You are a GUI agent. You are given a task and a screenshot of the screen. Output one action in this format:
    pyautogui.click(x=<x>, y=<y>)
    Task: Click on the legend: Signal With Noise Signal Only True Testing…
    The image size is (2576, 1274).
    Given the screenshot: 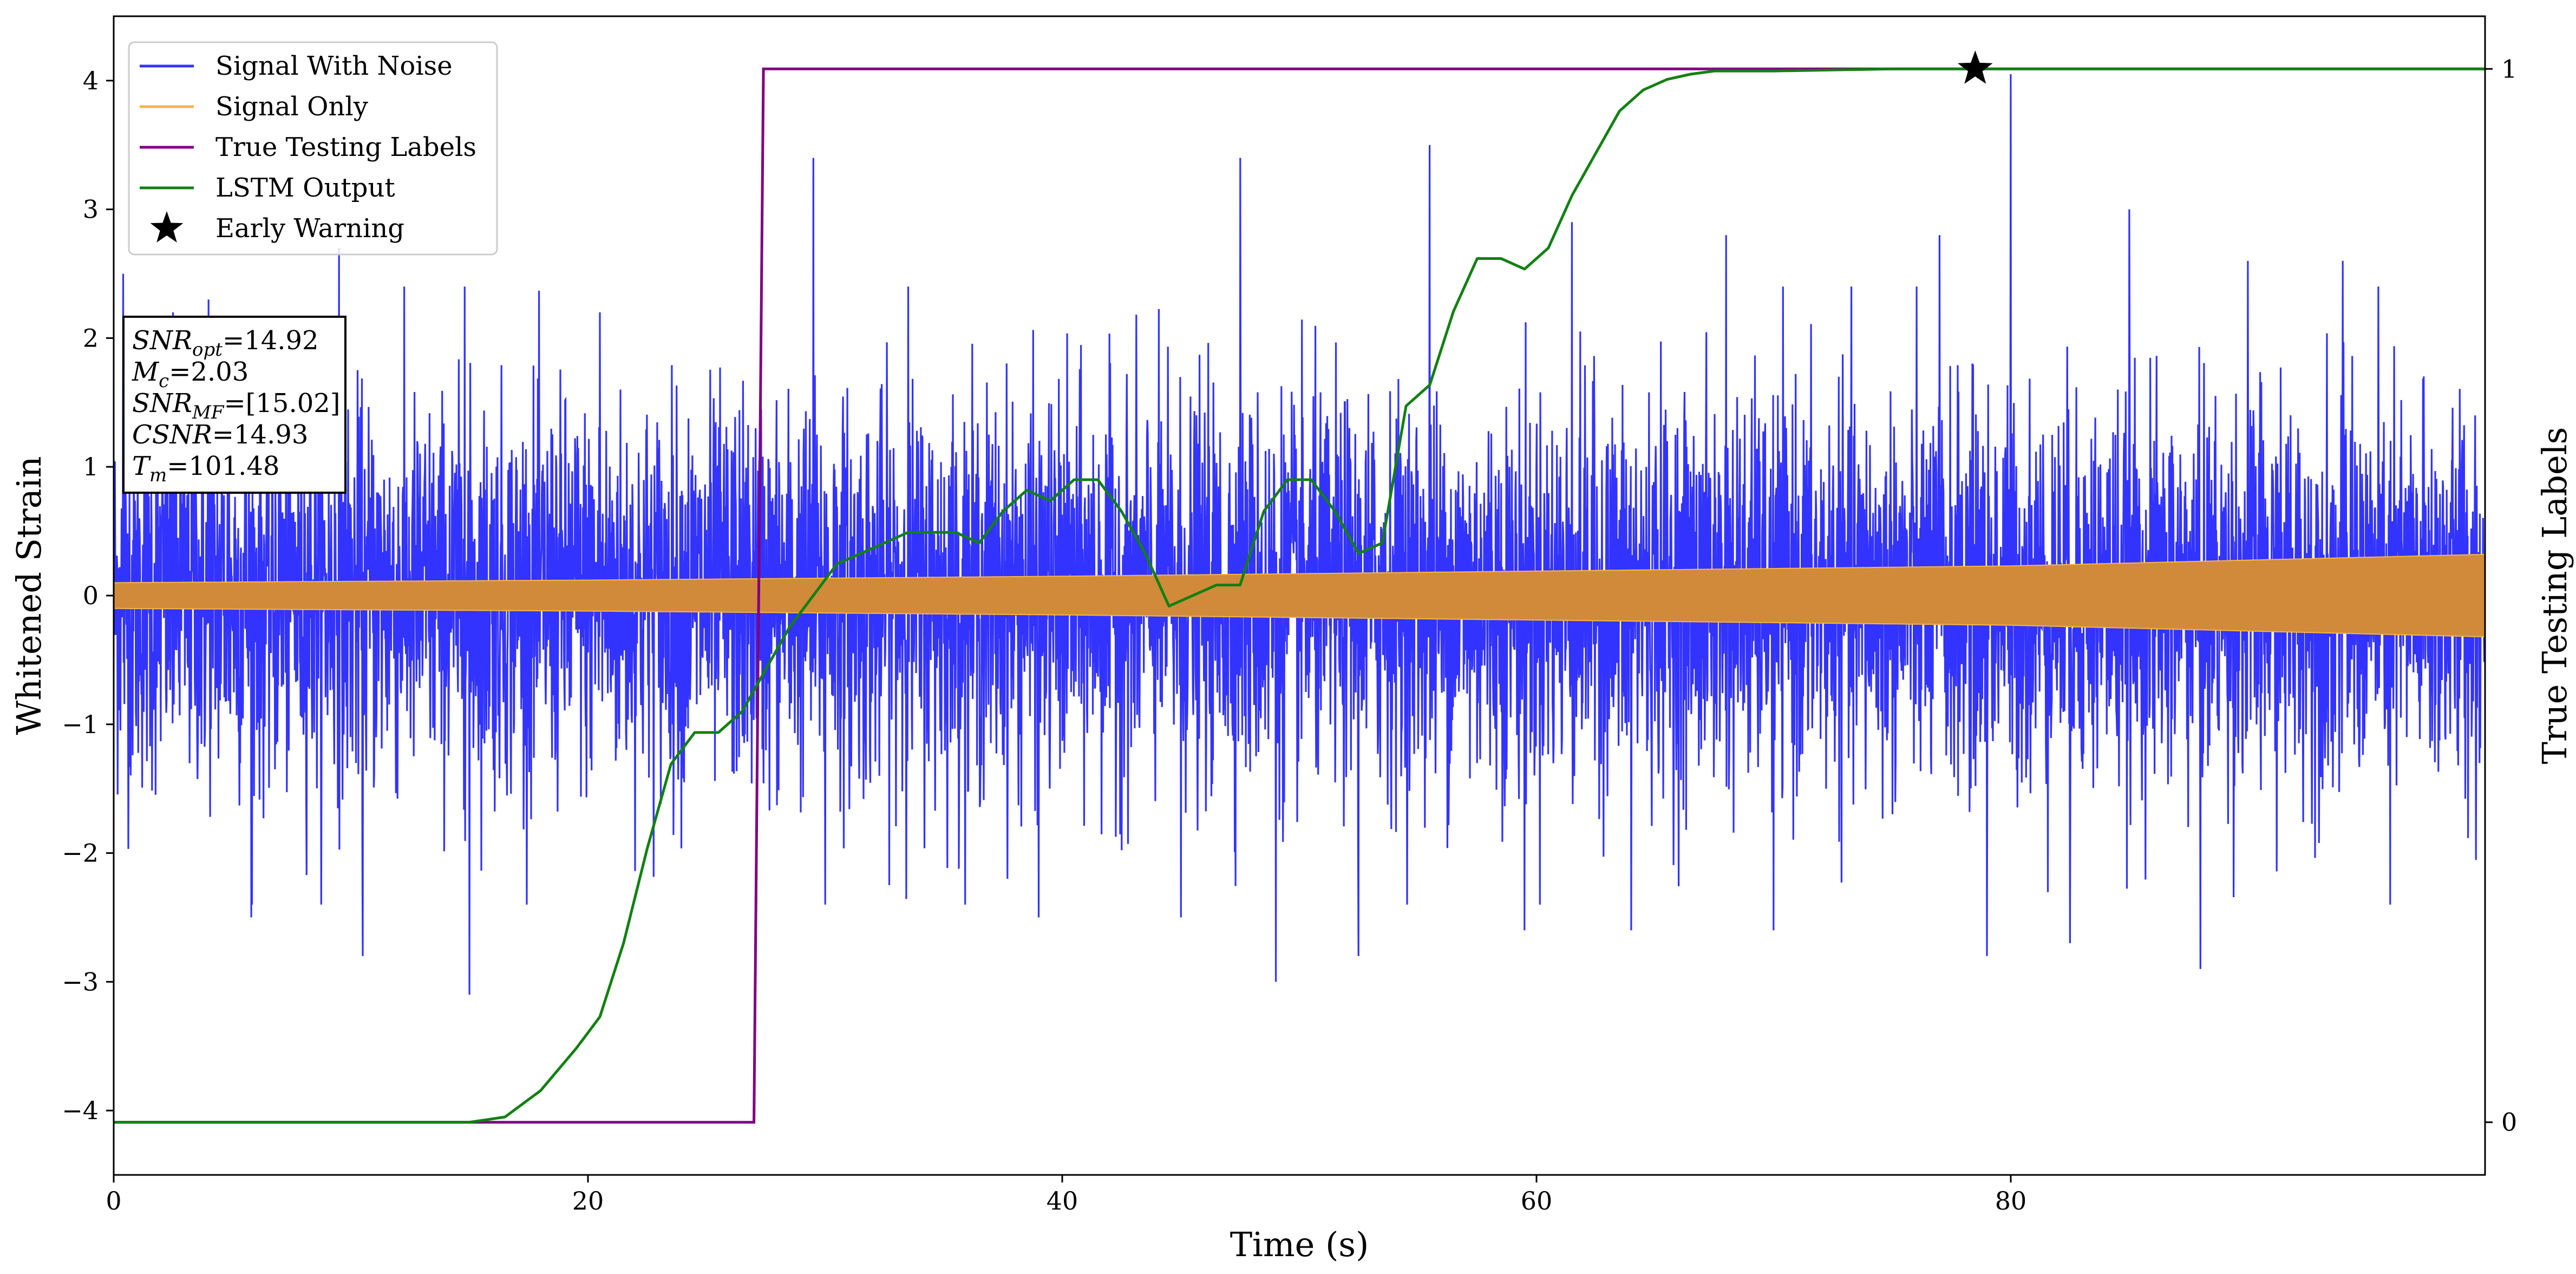 What is the action you would take?
    pyautogui.click(x=313, y=148)
    